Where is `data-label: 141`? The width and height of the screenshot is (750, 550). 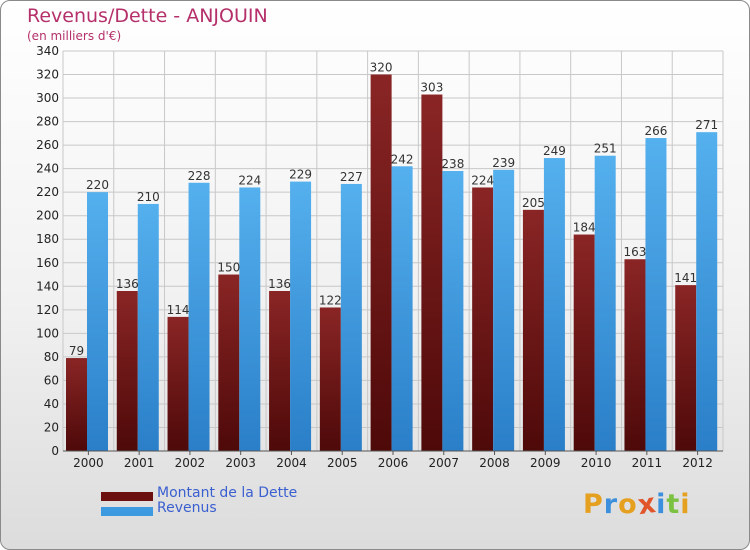
data-label: 141 is located at coordinates (685, 278).